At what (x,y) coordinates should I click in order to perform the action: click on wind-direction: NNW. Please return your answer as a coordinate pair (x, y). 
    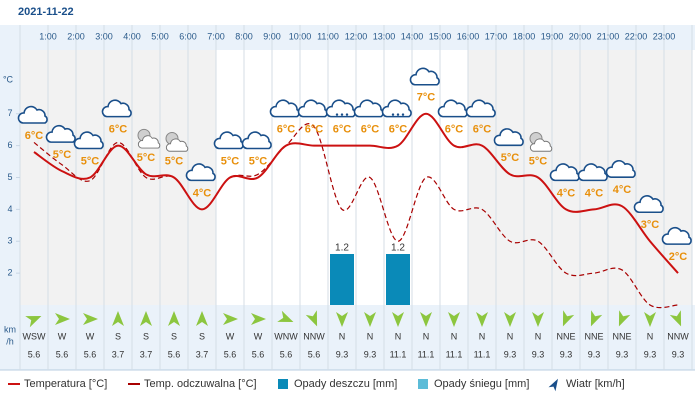
    Looking at the image, I should click on (314, 336).